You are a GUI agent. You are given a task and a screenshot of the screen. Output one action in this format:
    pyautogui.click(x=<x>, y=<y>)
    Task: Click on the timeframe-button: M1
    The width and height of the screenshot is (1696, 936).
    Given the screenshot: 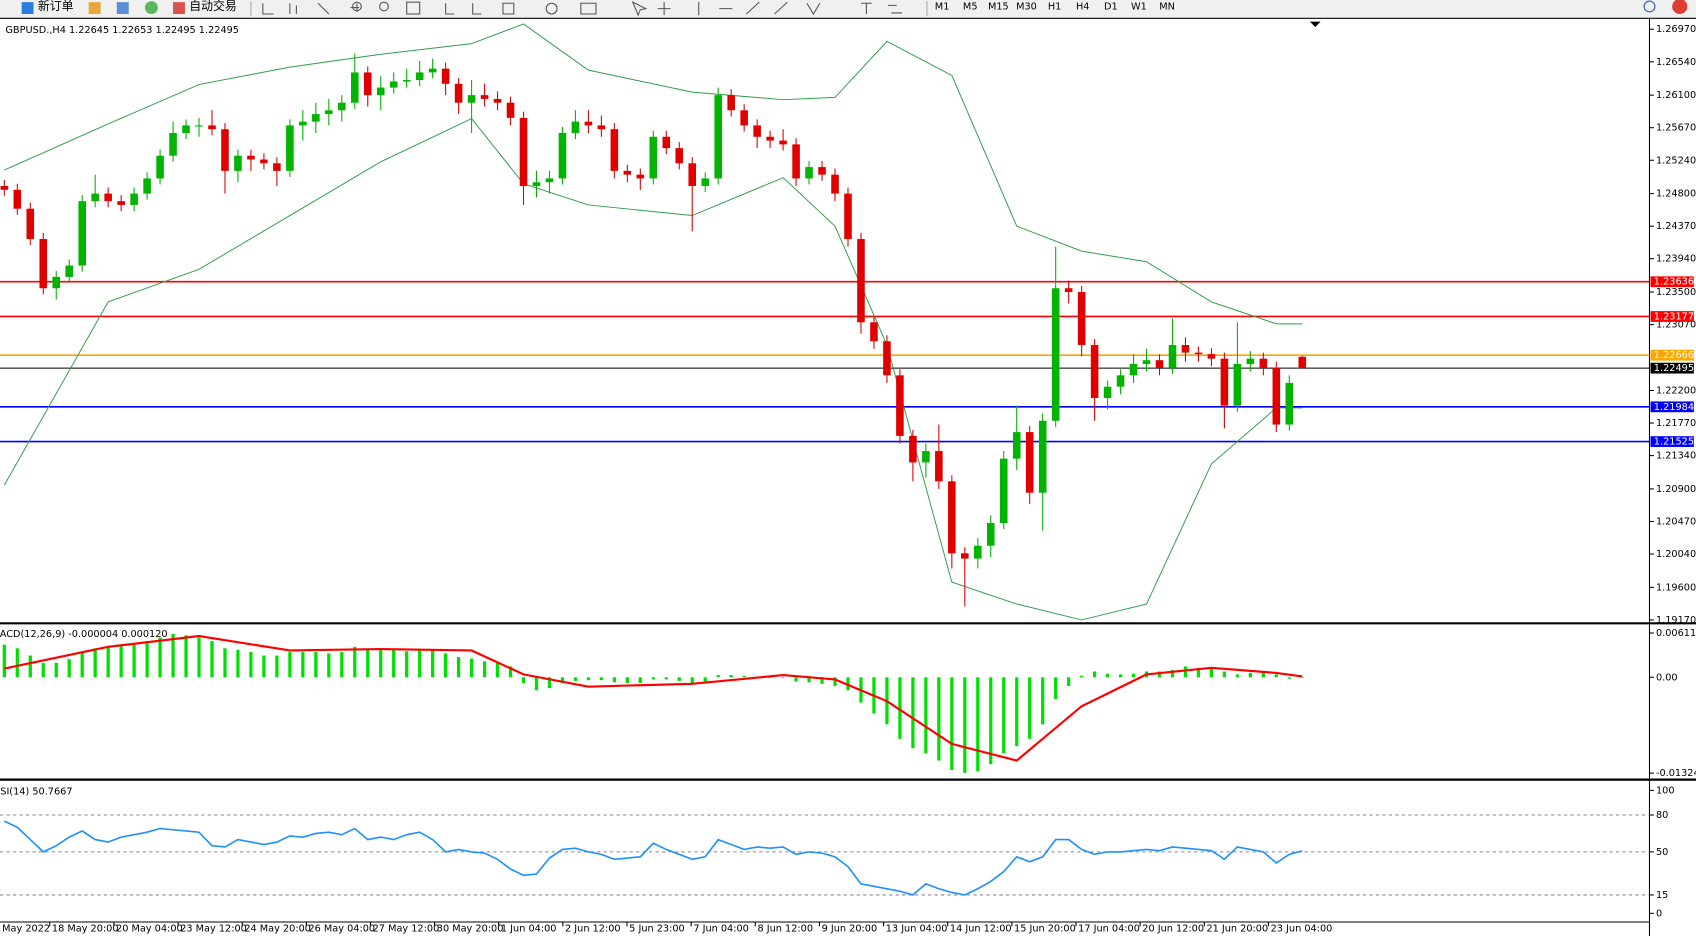 What is the action you would take?
    pyautogui.click(x=942, y=6)
    